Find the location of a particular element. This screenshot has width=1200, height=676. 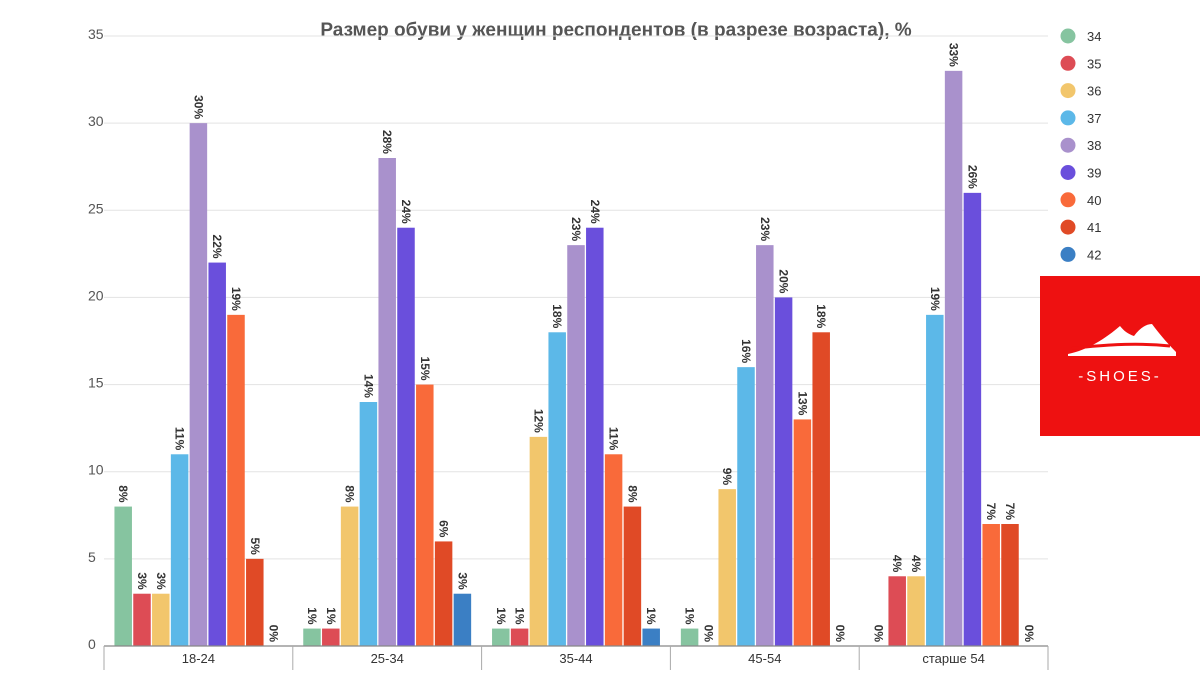

legend-label: 42 is located at coordinates (1094, 254).